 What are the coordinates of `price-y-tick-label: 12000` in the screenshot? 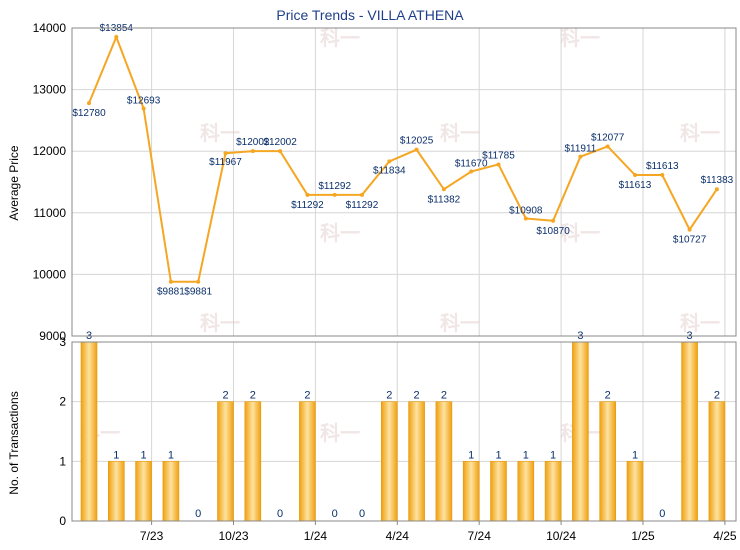 It's located at (50, 151).